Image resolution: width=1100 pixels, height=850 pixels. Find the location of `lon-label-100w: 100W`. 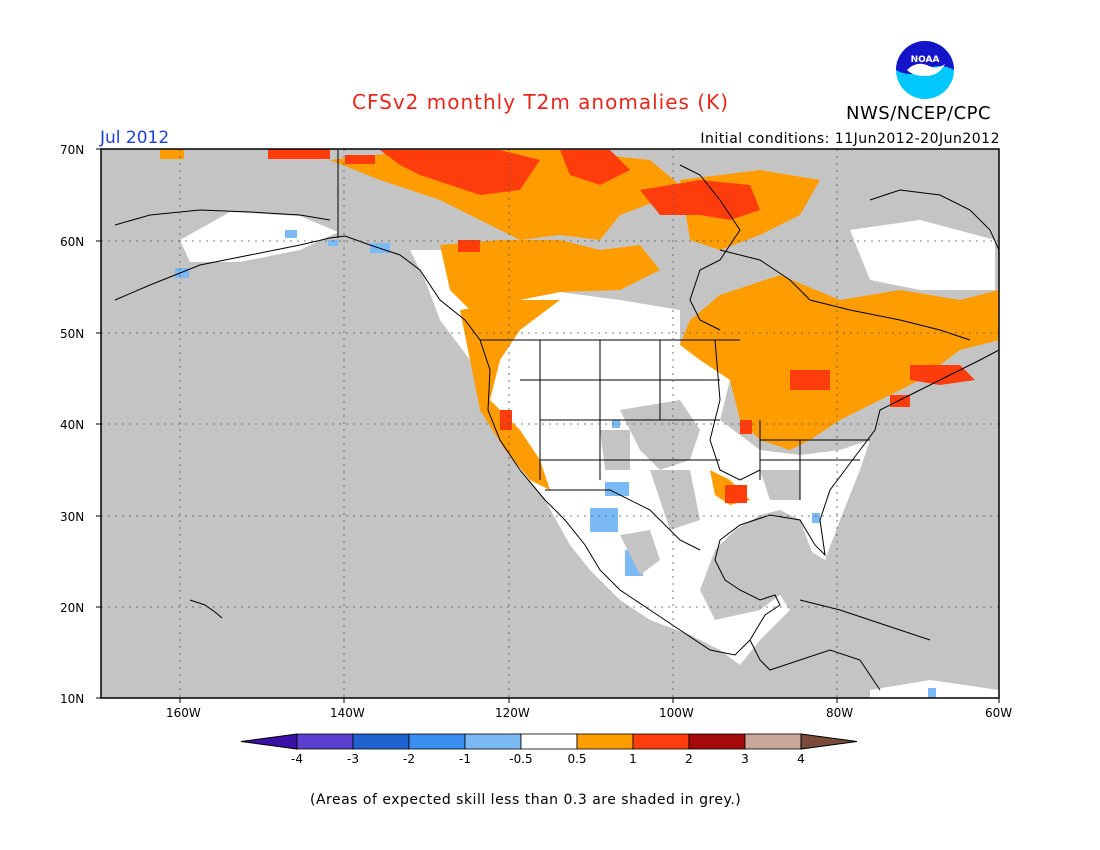

lon-label-100w: 100W is located at coordinates (676, 713).